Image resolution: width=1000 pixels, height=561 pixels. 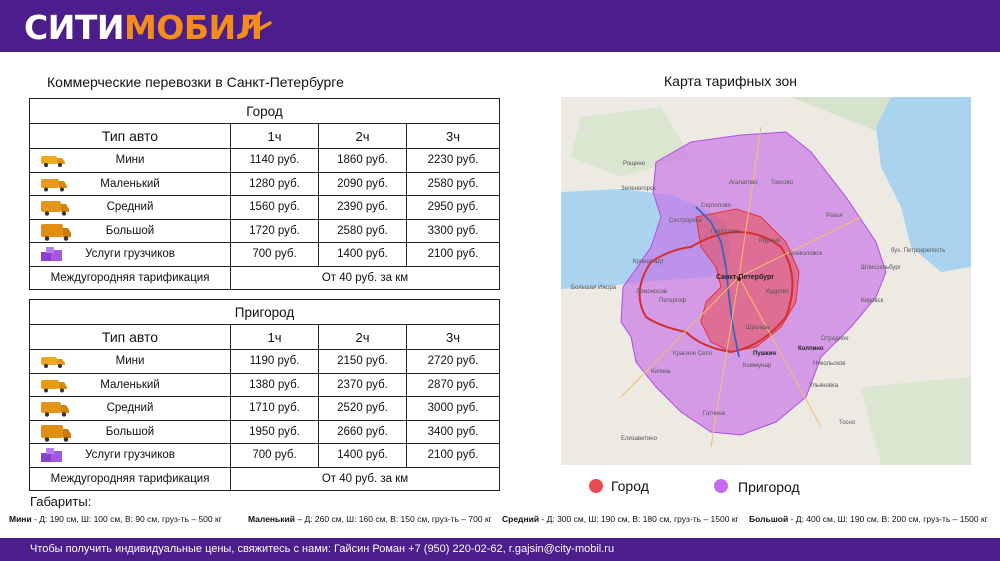 I want to click on map-label: Гатчина, so click(x=714, y=414).